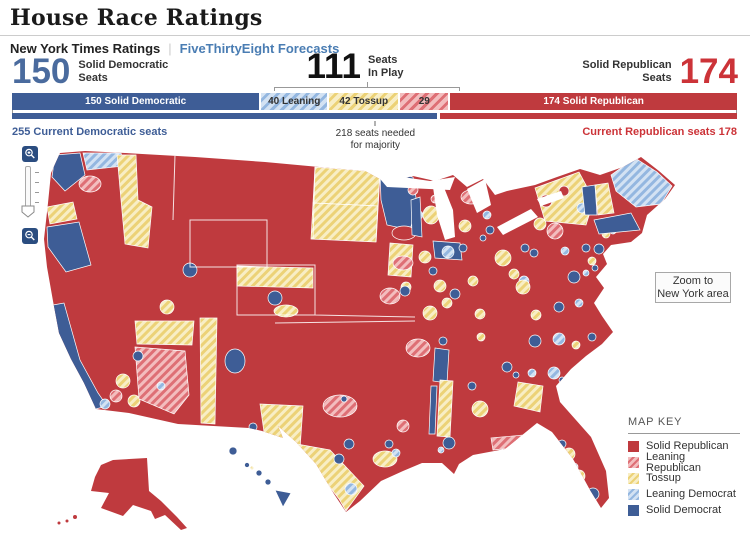 The width and height of the screenshot is (750, 533). I want to click on map-key-entry-solid-dem: Solid Democrat, so click(684, 510).